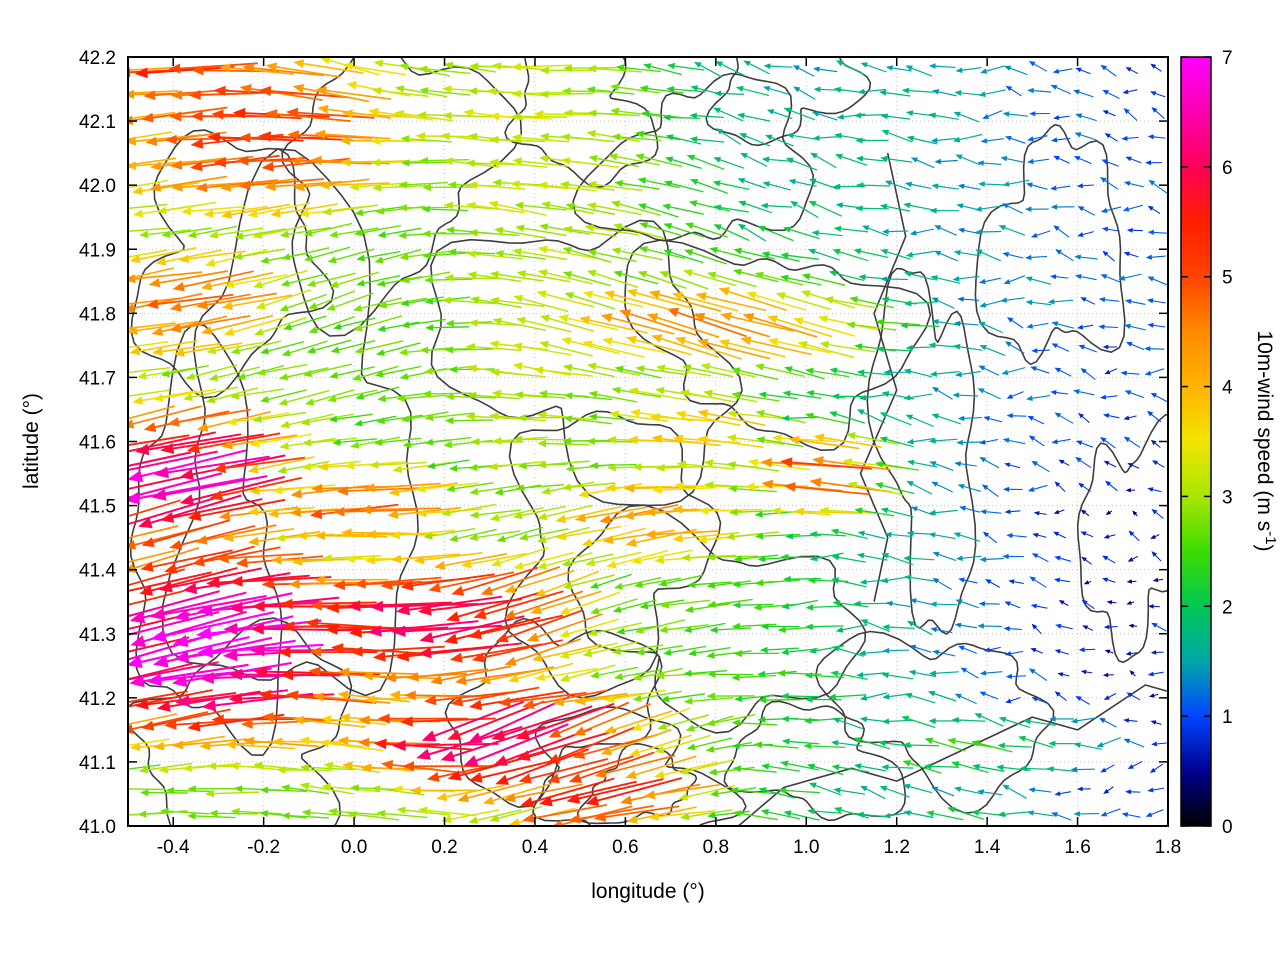 The image size is (1280, 960). What do you see at coordinates (883, 377) in the screenshot?
I see `terrain-contour` at bounding box center [883, 377].